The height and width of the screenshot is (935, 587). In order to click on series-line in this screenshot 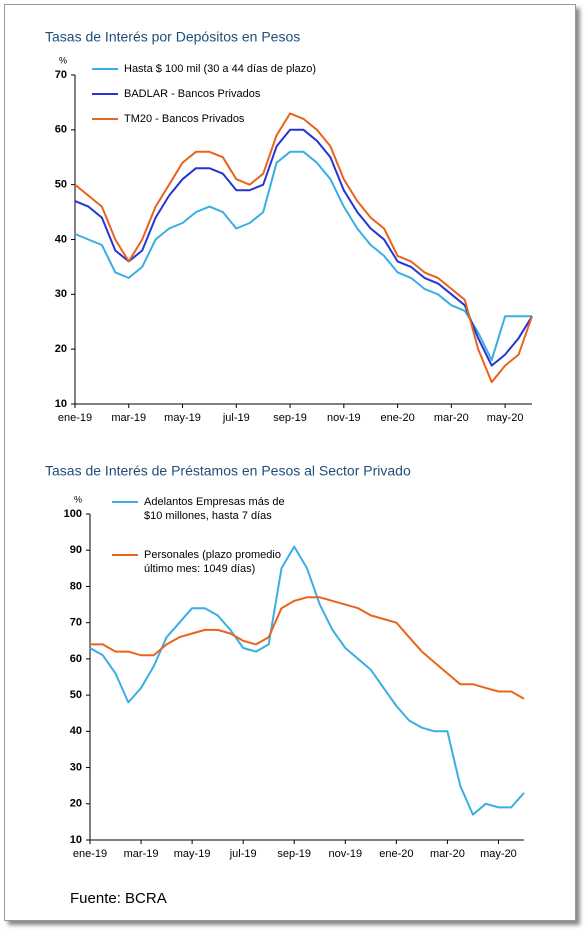, I will do `click(307, 648)`.